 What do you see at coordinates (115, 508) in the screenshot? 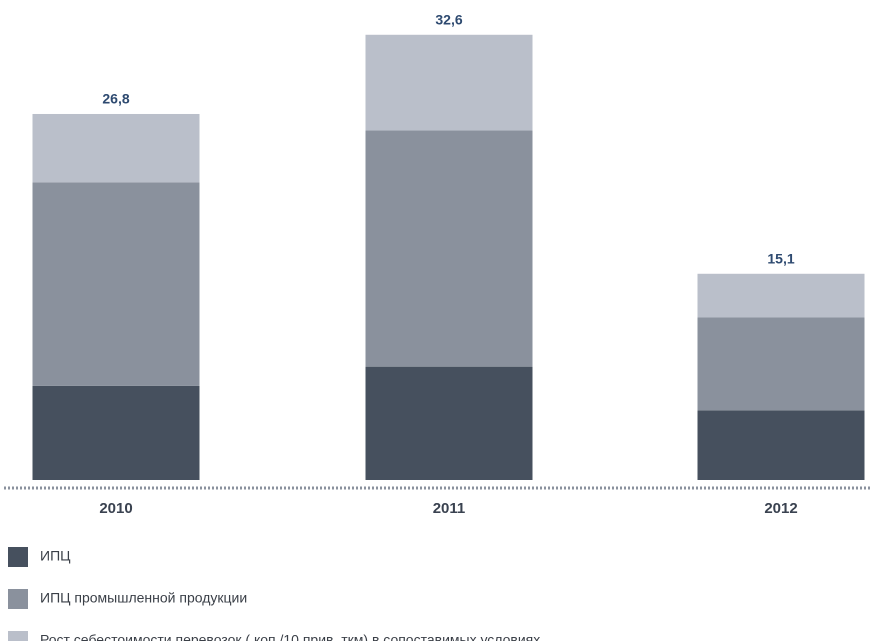
I see `x-tick-label: 2010` at bounding box center [115, 508].